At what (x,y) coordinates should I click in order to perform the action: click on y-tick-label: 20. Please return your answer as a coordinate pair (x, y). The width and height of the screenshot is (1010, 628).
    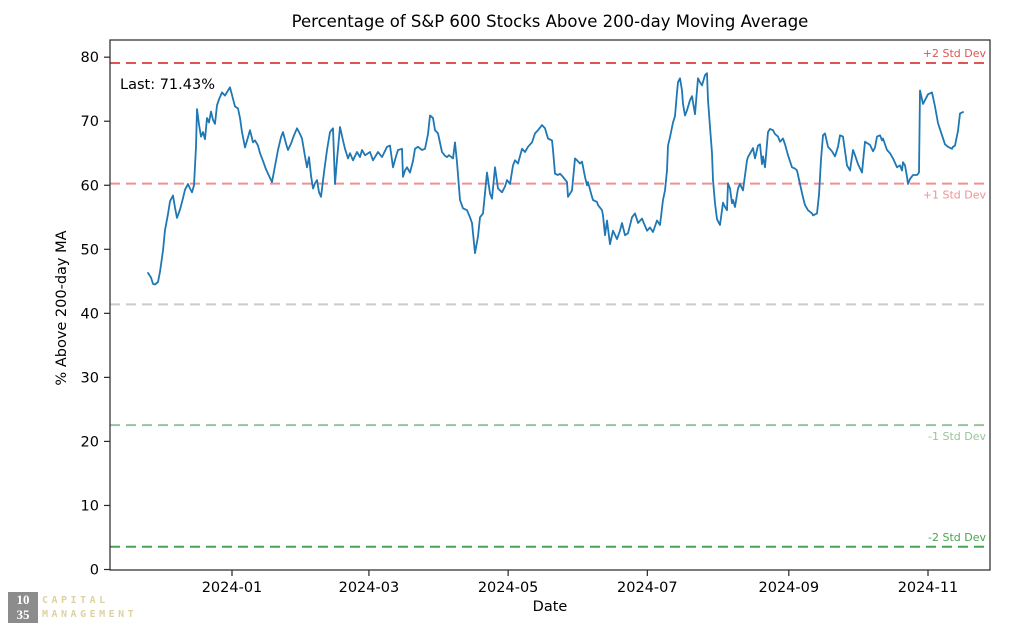
    Looking at the image, I should click on (90, 442).